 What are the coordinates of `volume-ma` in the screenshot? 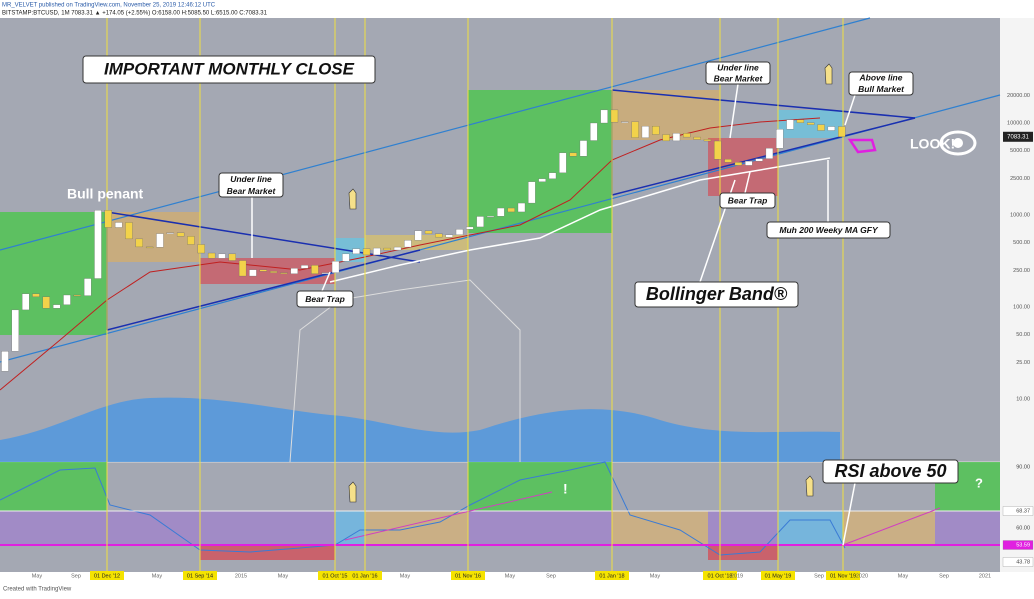 It's located at (420, 429).